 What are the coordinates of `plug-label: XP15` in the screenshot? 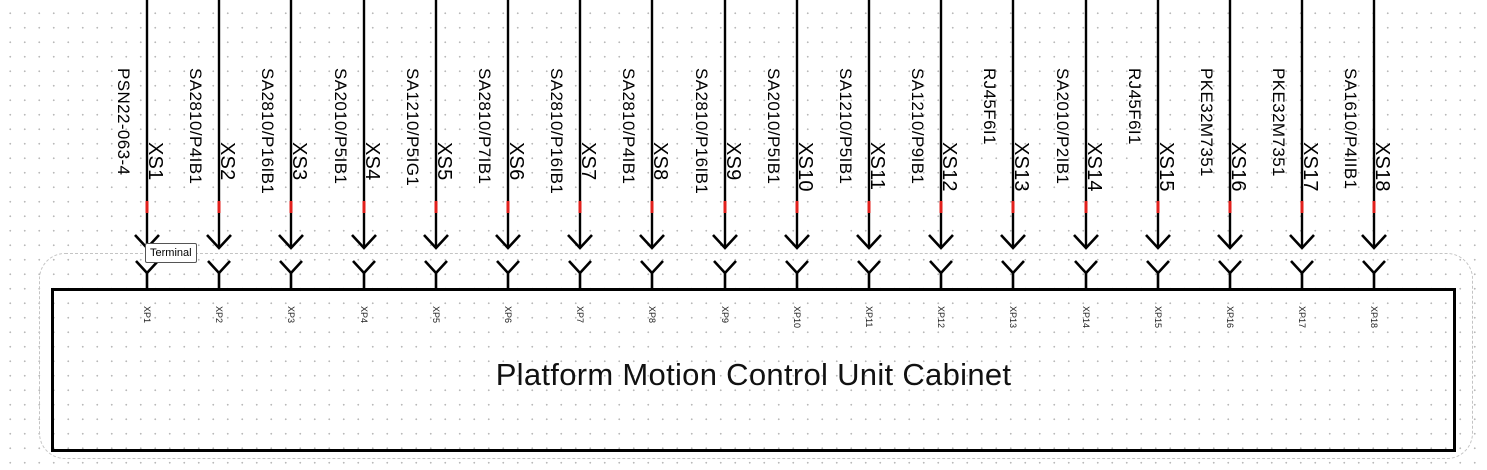 It's located at (1158, 317).